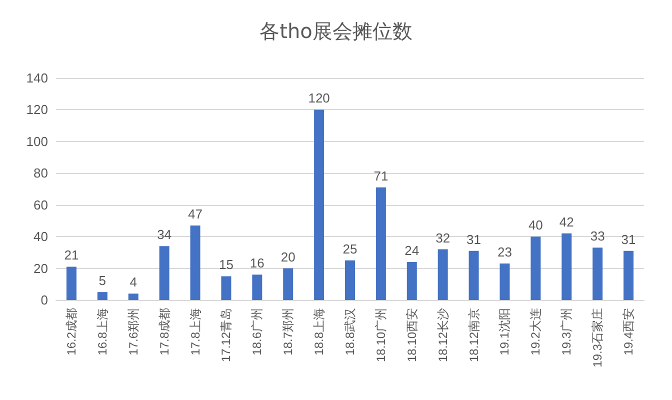 This screenshot has height=400, width=672. What do you see at coordinates (381, 335) in the screenshot?
I see `x-tick-label: 18.10广州` at bounding box center [381, 335].